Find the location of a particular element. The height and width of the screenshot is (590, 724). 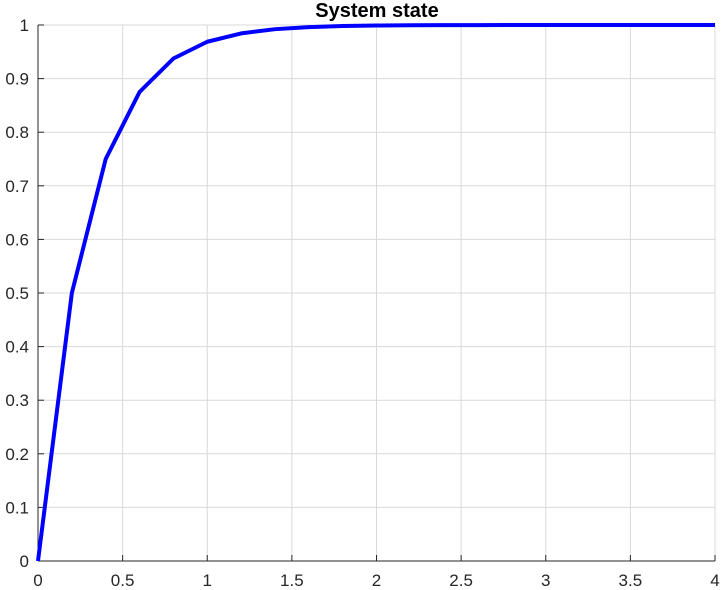

x-tick-label: 4 is located at coordinates (714, 580).